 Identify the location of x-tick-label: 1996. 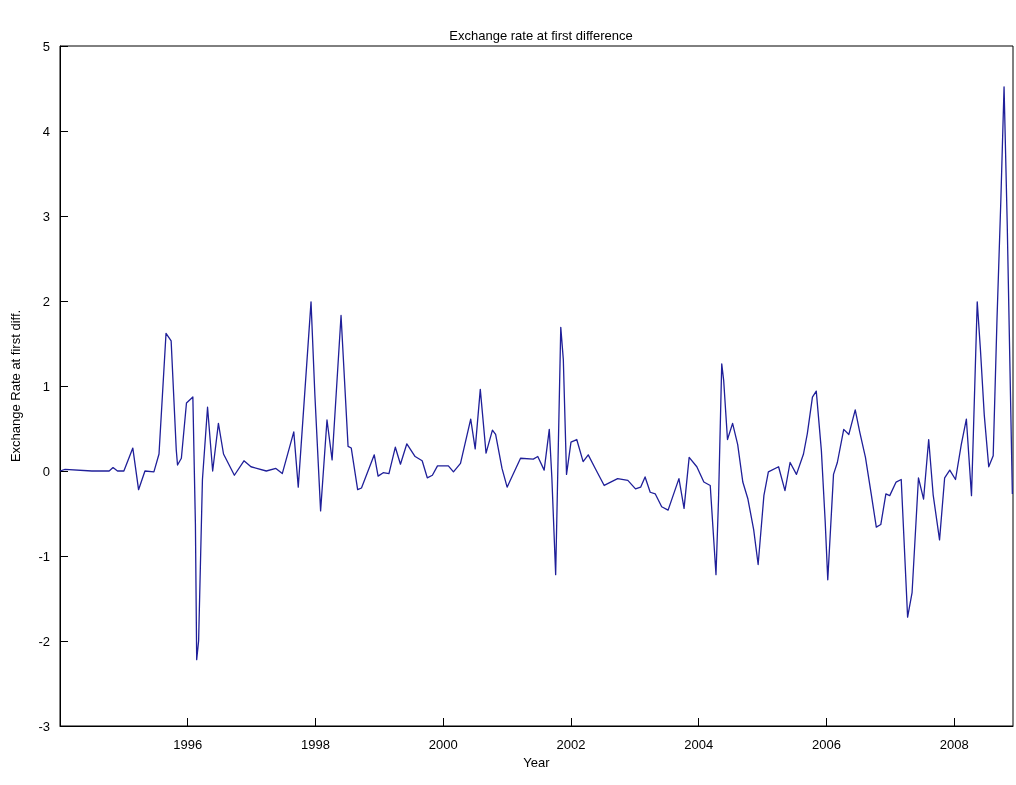
(188, 744).